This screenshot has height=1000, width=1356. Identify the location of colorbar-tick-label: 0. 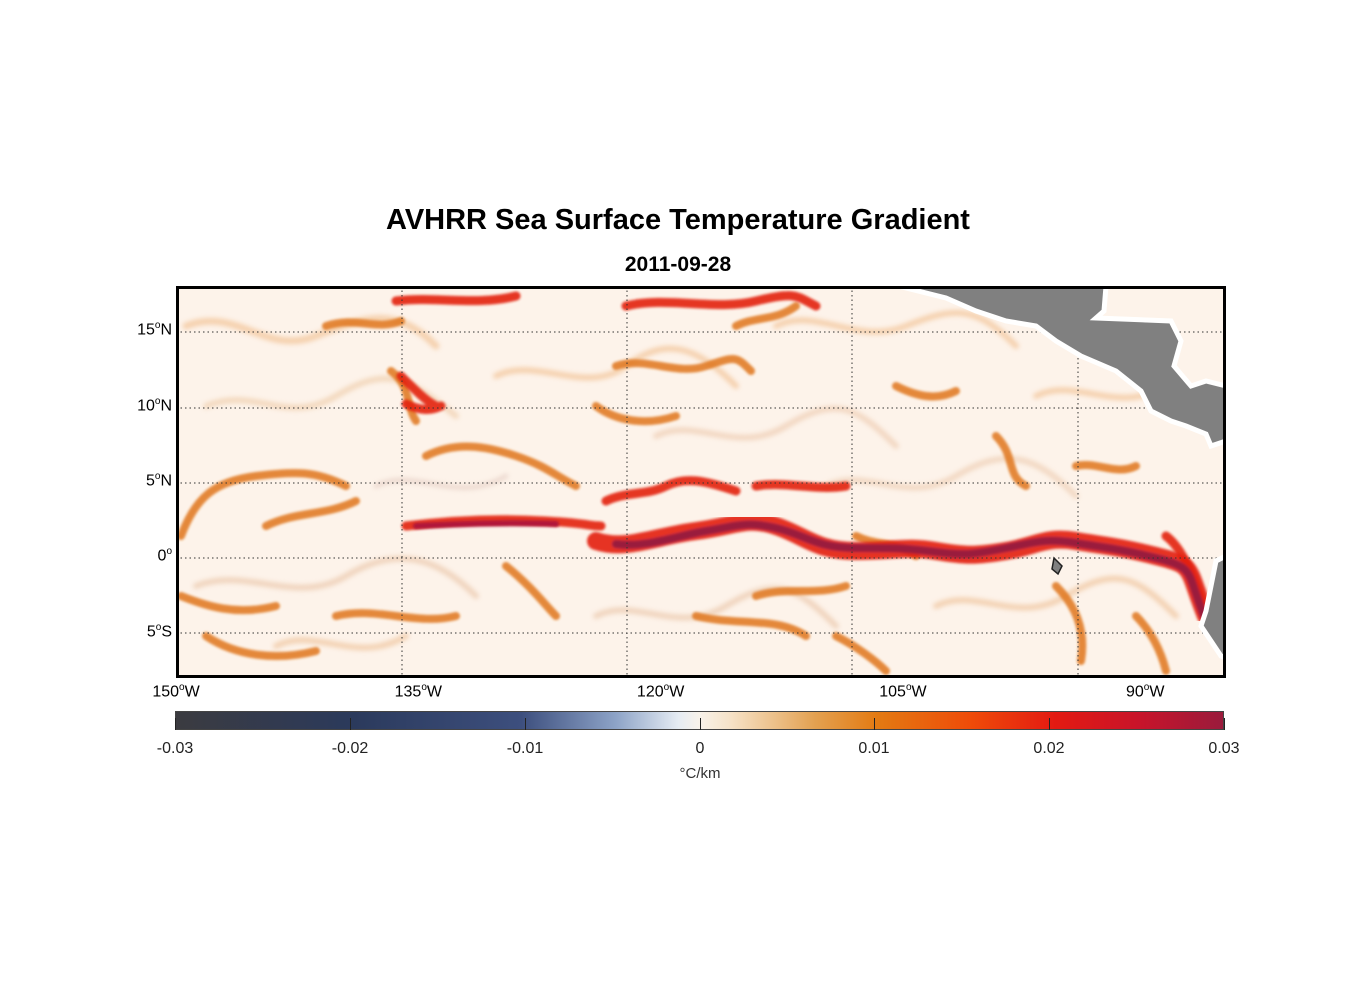
(700, 748).